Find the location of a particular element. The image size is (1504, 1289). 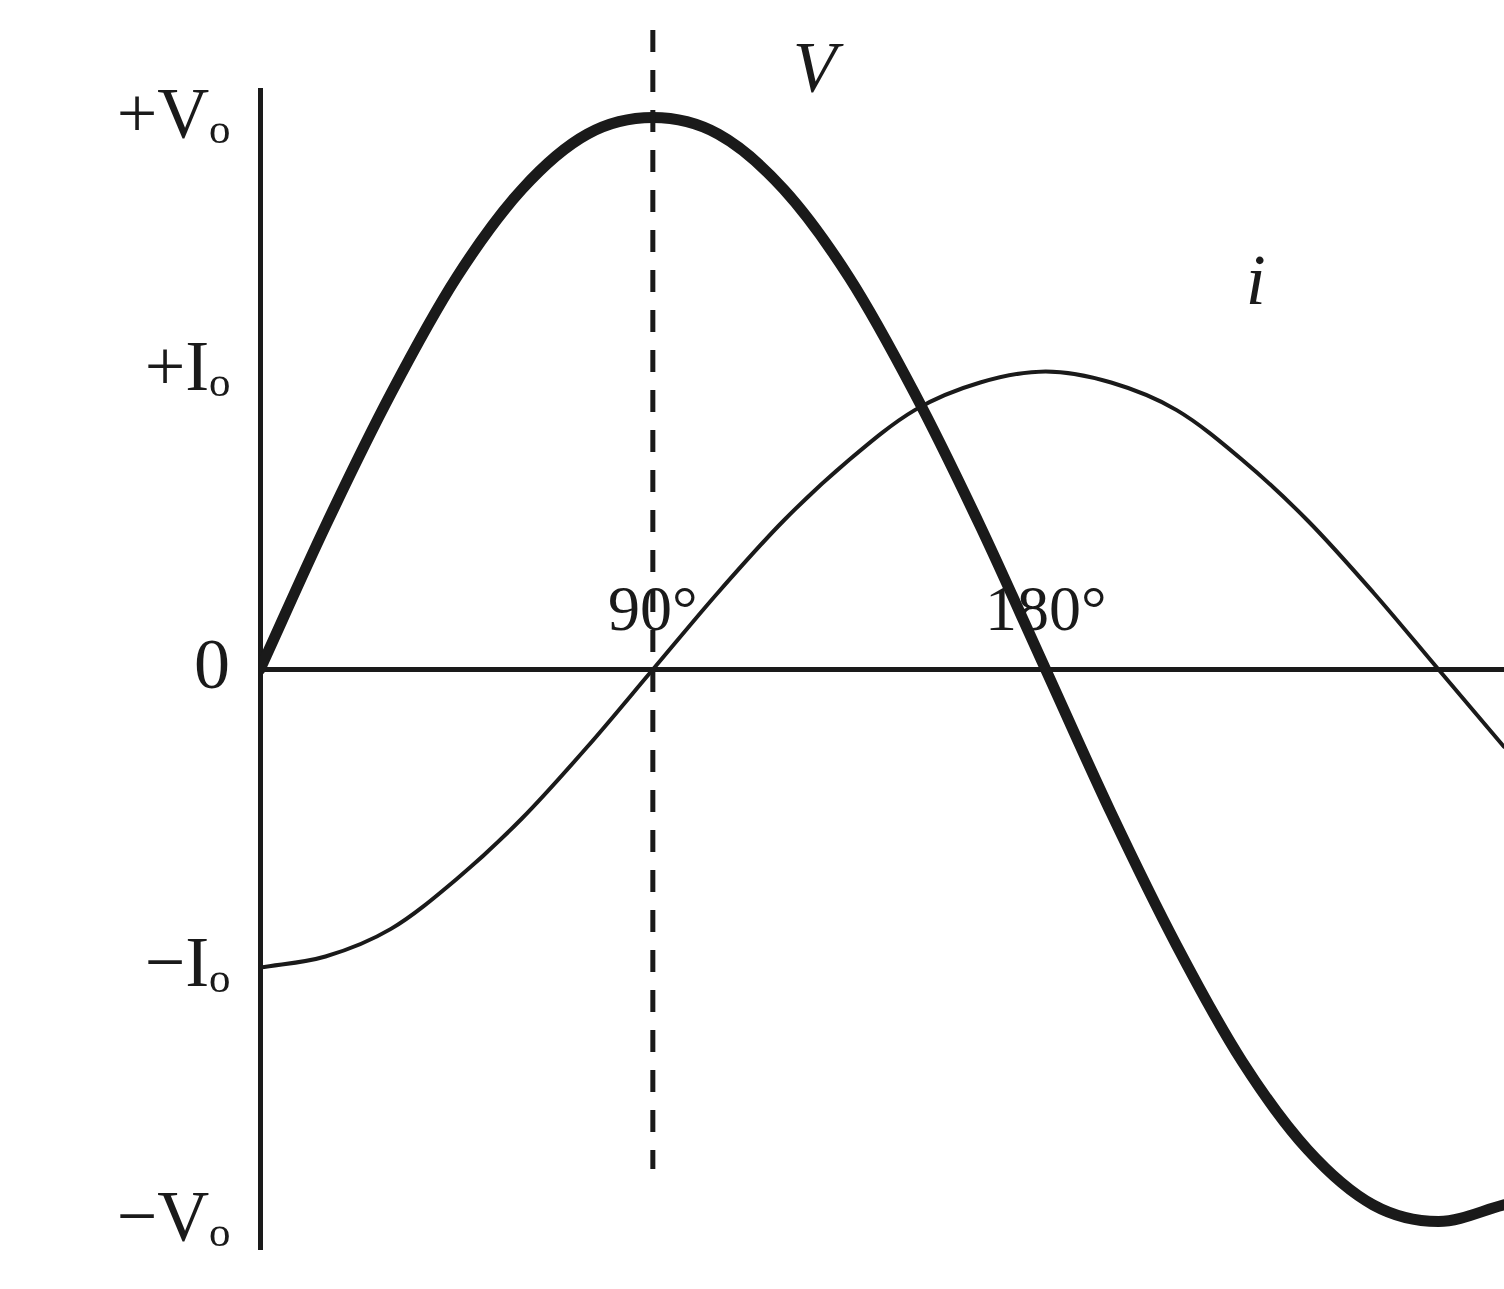

series-label: V is located at coordinates (818, 66).